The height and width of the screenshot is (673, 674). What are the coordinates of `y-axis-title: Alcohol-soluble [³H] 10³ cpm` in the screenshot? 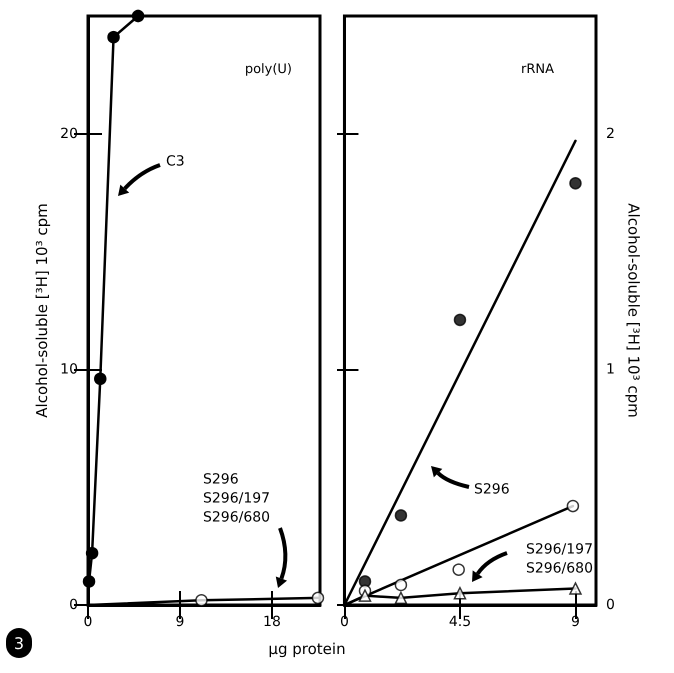 It's located at (41, 310).